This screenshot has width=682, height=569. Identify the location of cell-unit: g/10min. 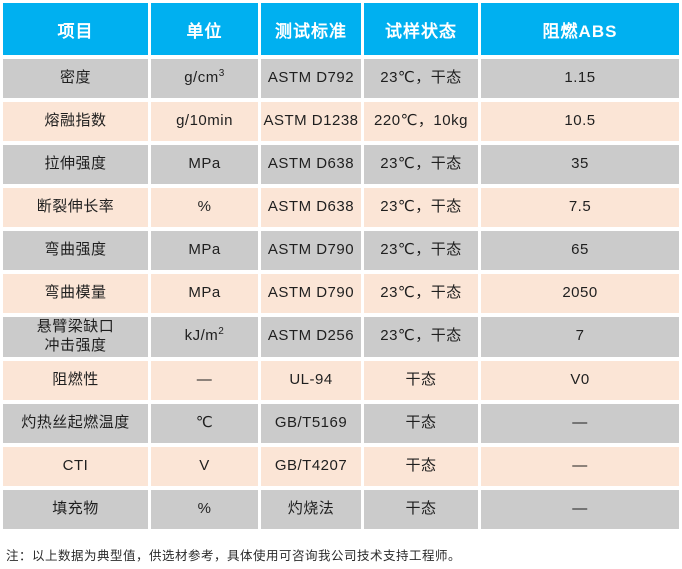
(206, 119).